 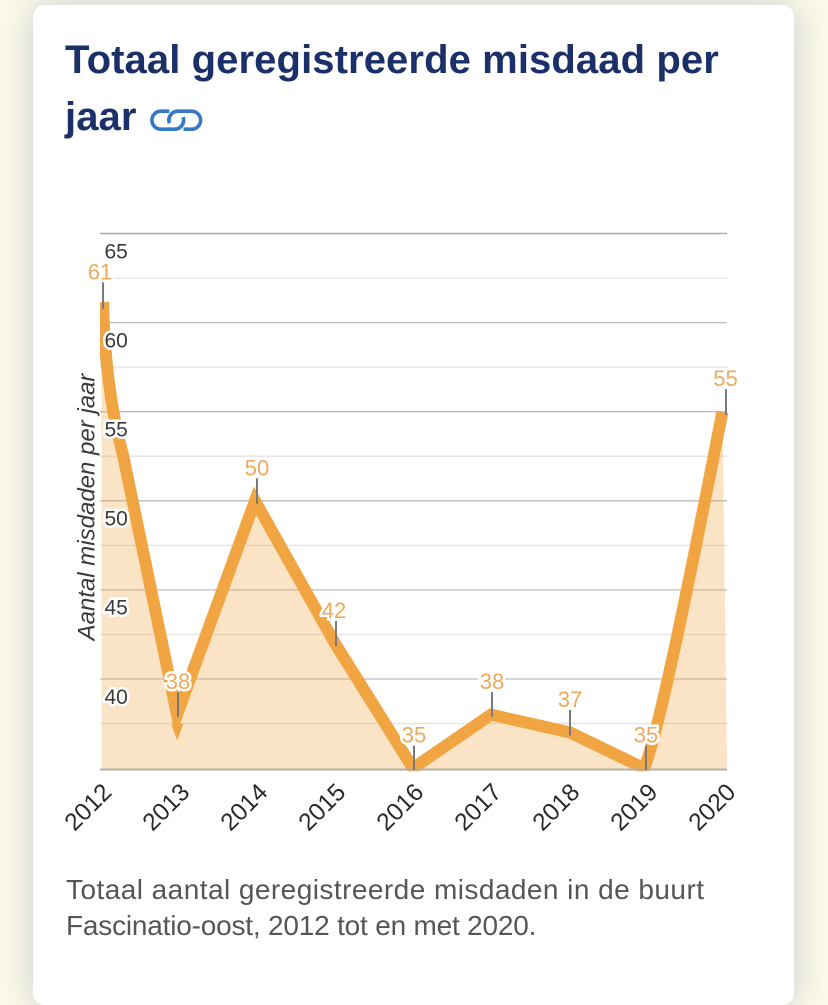 I want to click on svg-text: 2015, so click(x=323, y=808).